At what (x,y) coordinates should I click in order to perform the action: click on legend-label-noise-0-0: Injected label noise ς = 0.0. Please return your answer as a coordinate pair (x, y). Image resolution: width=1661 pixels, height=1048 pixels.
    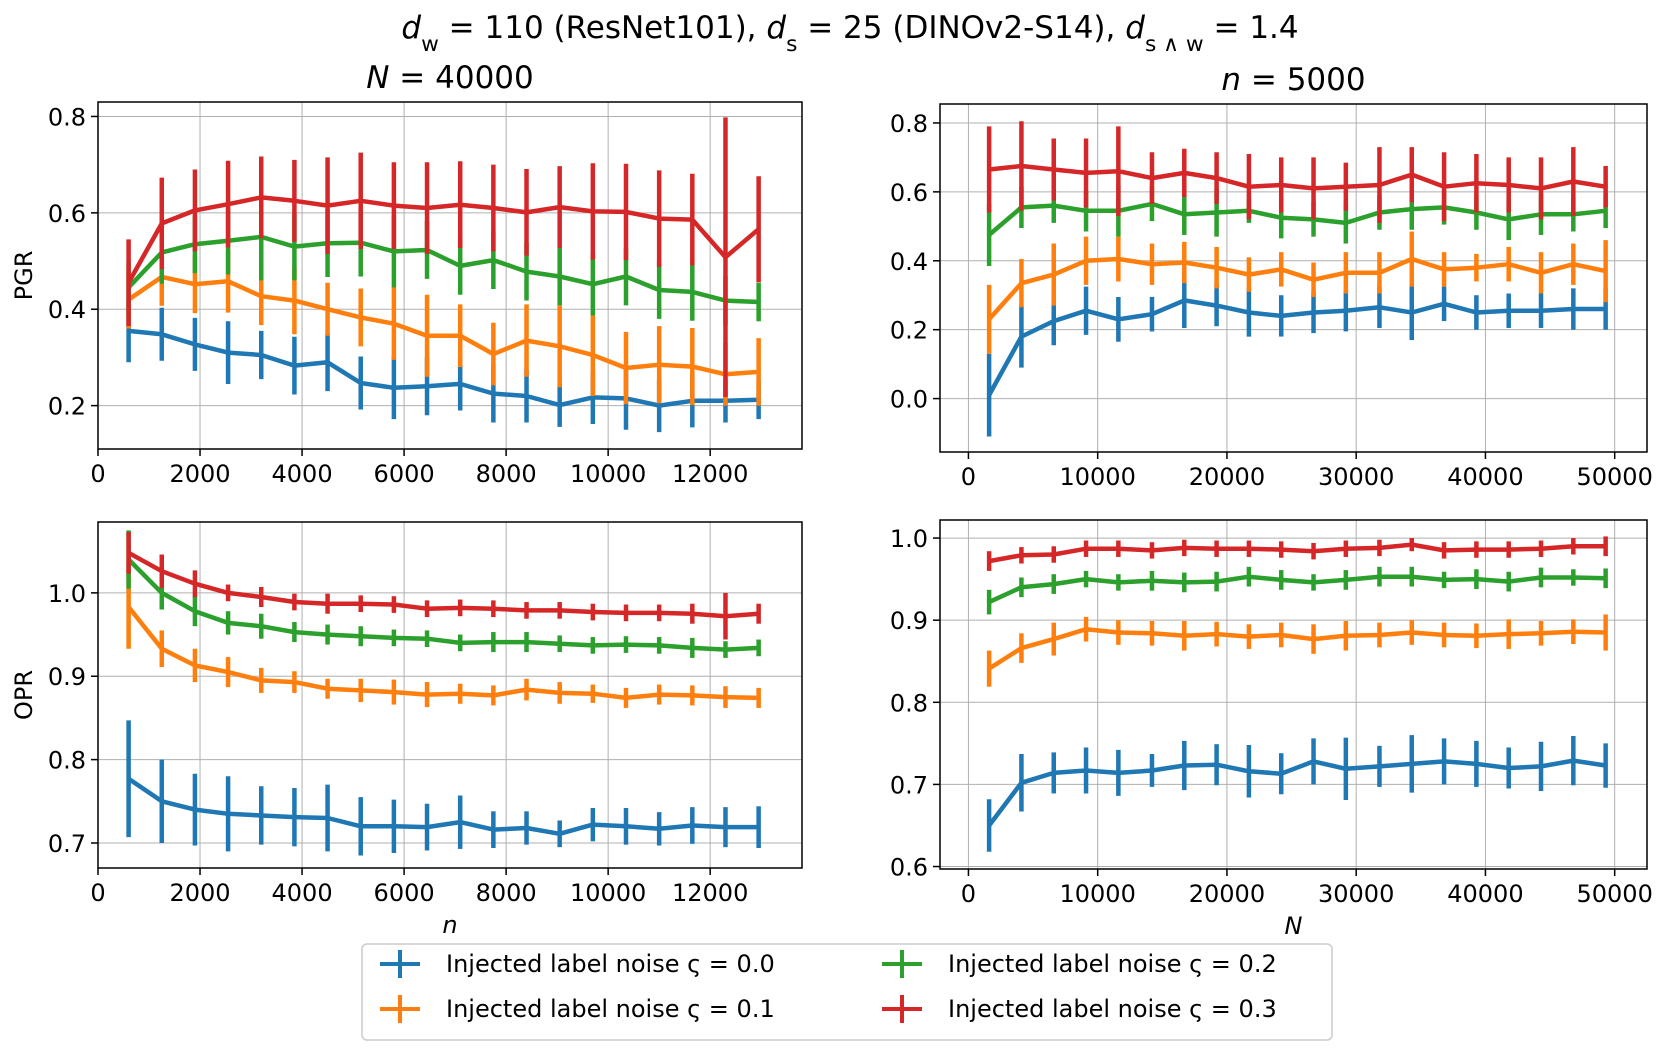
    Looking at the image, I should click on (610, 964).